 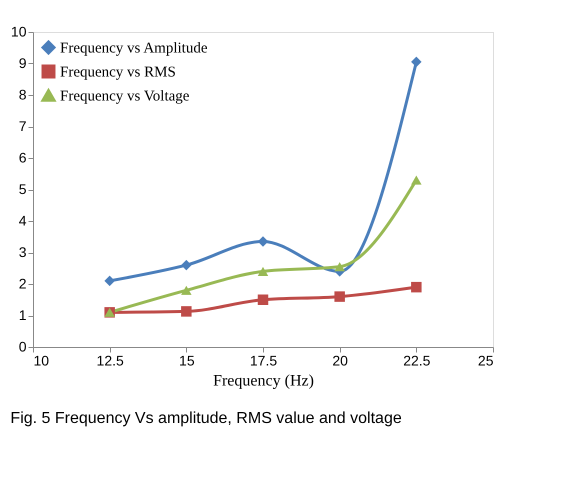 I want to click on y-tick-label: 10, so click(x=18, y=32).